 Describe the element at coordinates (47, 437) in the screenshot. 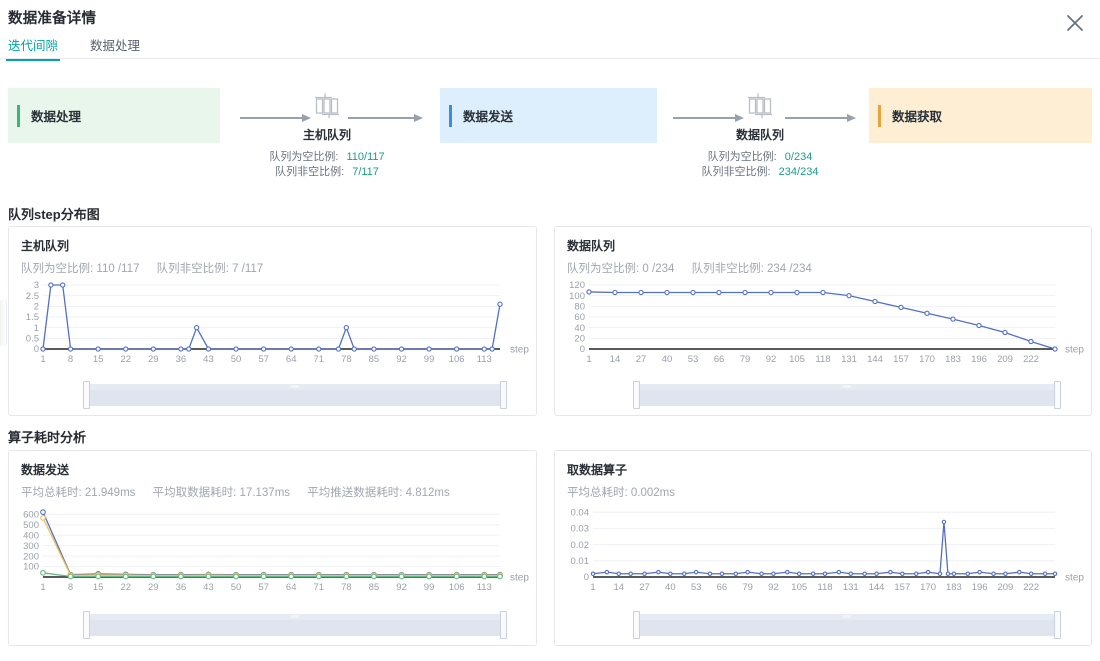

I see `section-title-operator-time: 算子耗时分析` at that location.